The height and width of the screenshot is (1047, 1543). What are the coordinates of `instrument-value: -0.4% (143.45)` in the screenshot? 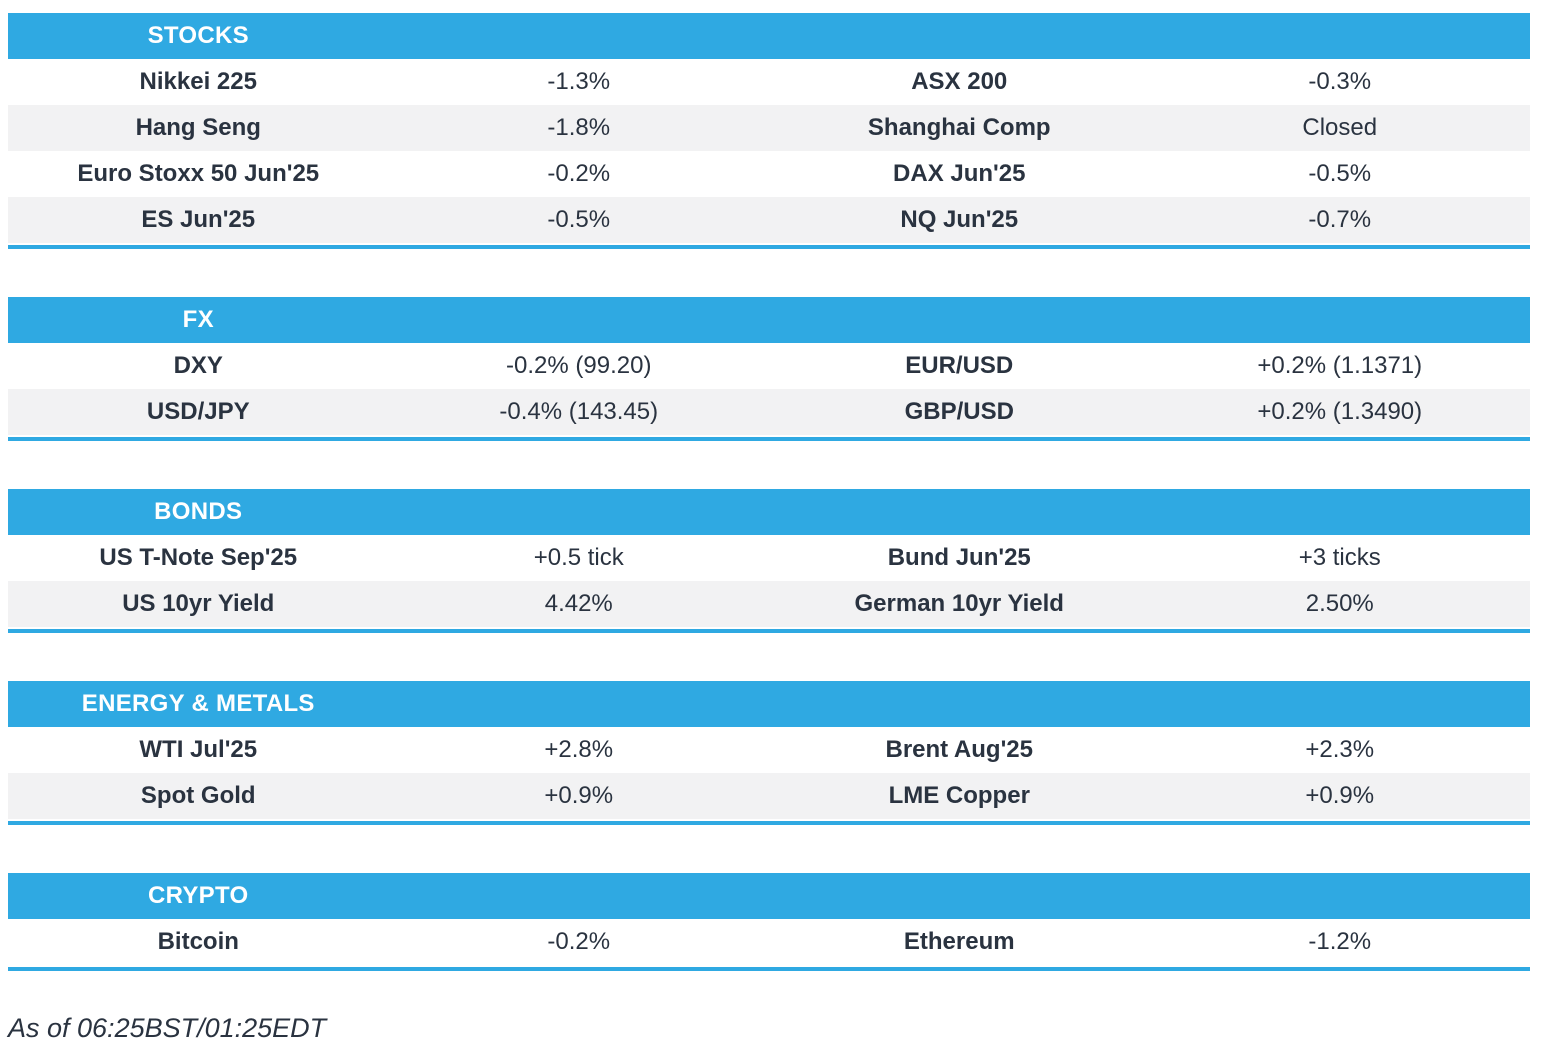 It's located at (579, 411).